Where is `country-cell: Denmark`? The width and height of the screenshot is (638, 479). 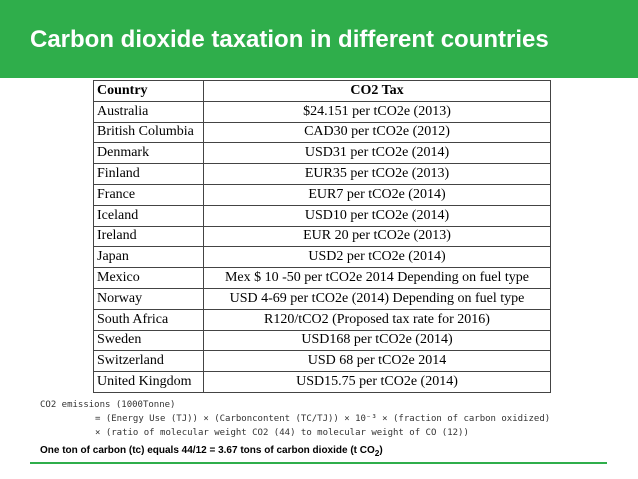
country-cell: Denmark is located at coordinates (148, 153).